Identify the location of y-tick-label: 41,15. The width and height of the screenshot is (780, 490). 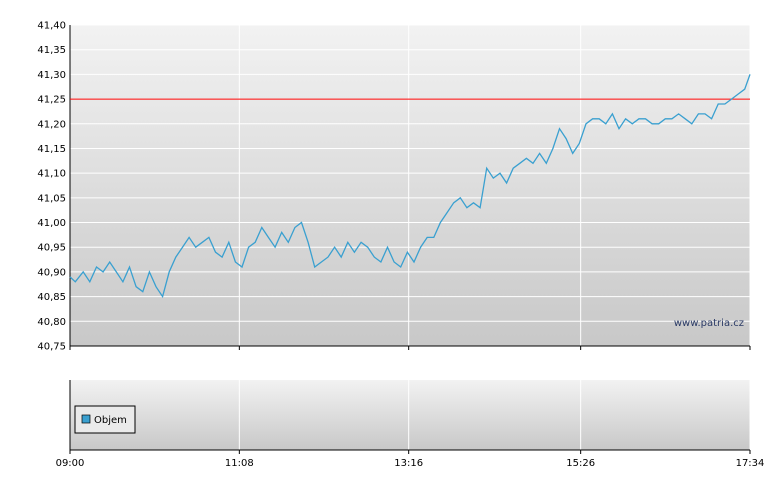
(51, 149).